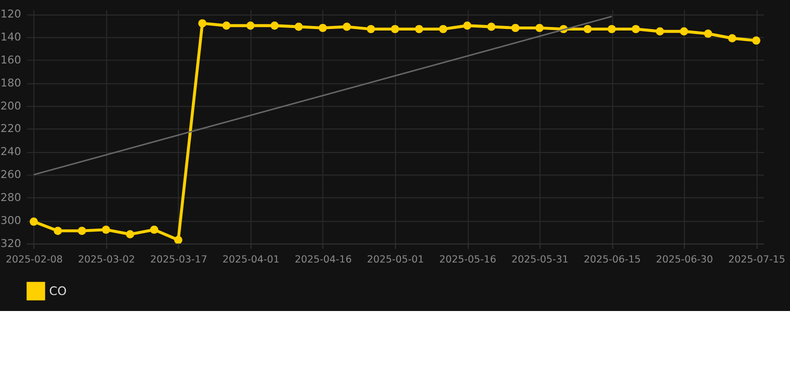  I want to click on x-tick-label: 2025-06-30, so click(685, 260).